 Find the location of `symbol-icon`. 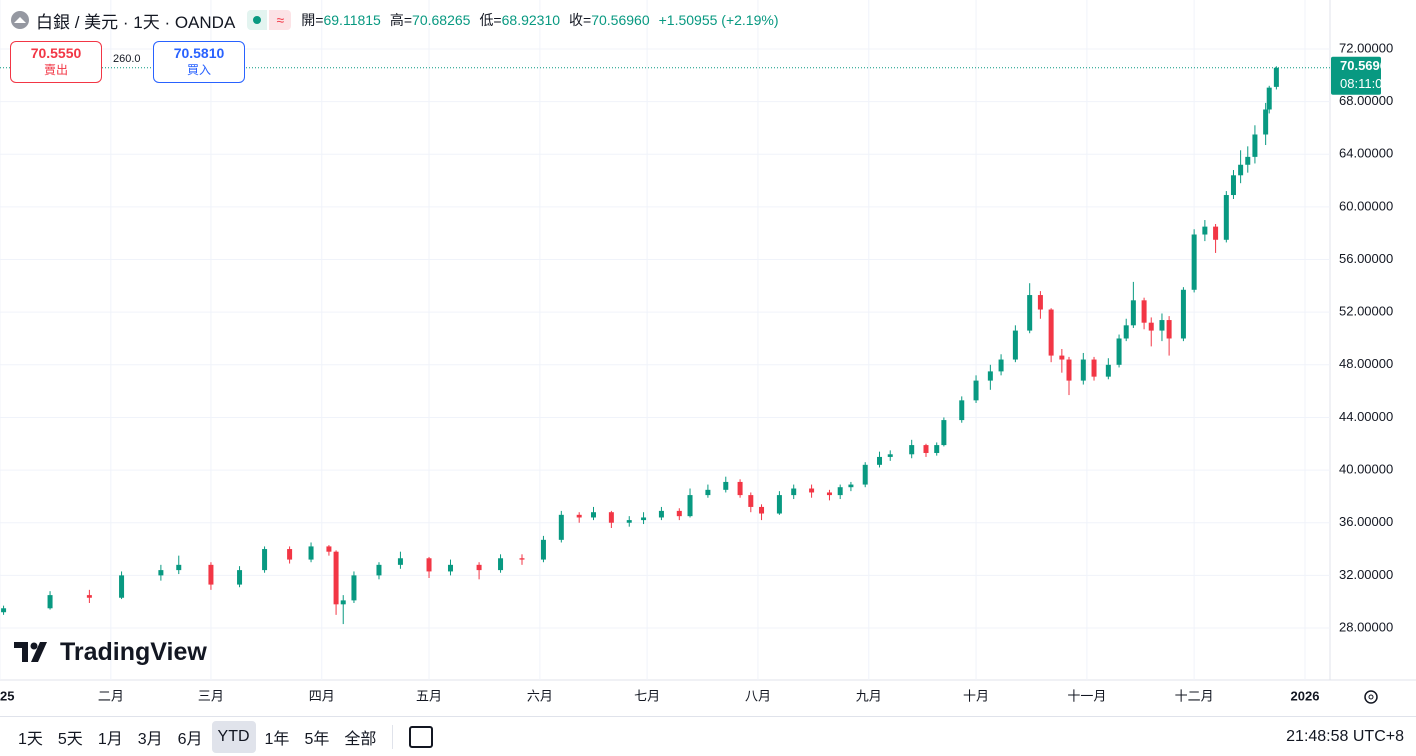

symbol-icon is located at coordinates (20, 20).